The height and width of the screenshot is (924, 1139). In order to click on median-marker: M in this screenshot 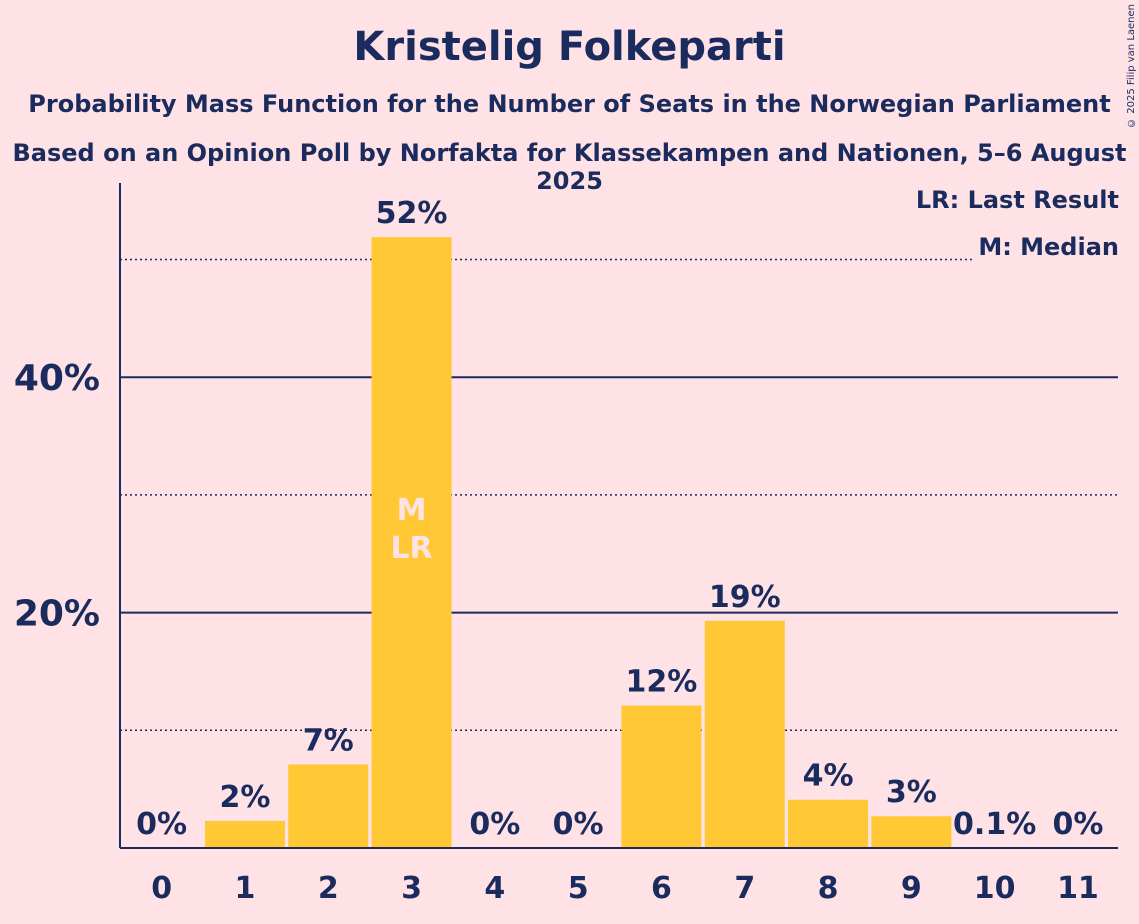, I will do `click(412, 510)`.